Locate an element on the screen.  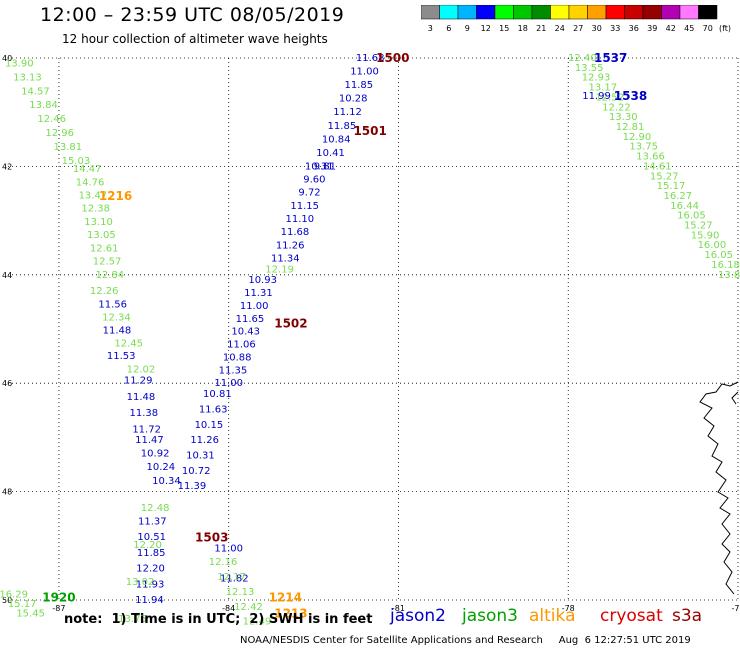
wave-height-value: 12.40 is located at coordinates (582, 58).